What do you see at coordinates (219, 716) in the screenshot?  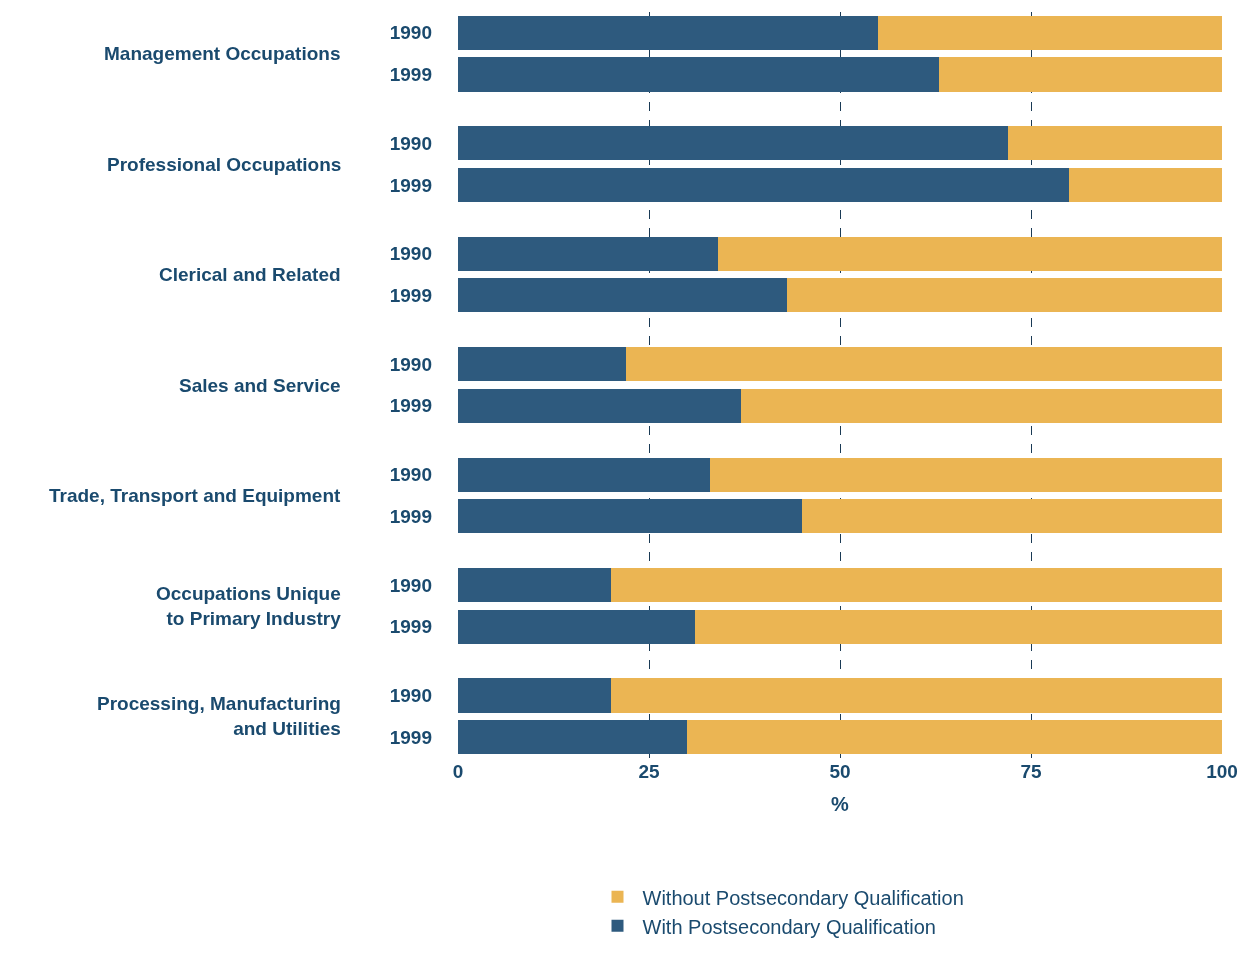 I see `text: Processing, Manufacturing and Utilities` at bounding box center [219, 716].